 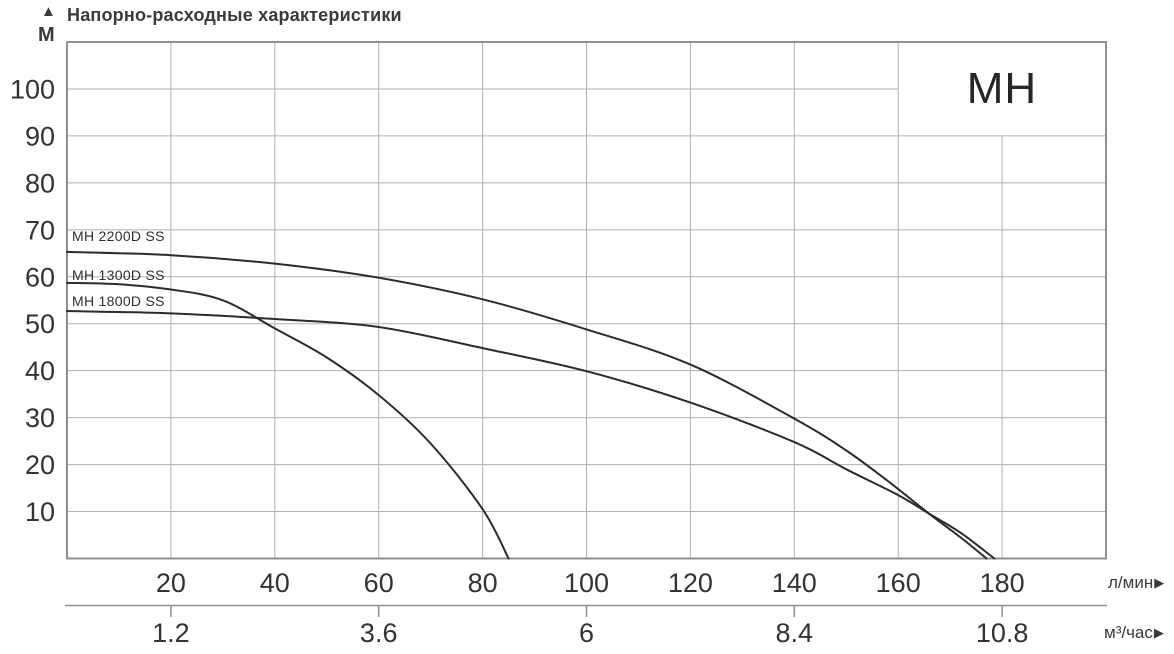 I want to click on x-tick-label: 160, so click(x=898, y=583).